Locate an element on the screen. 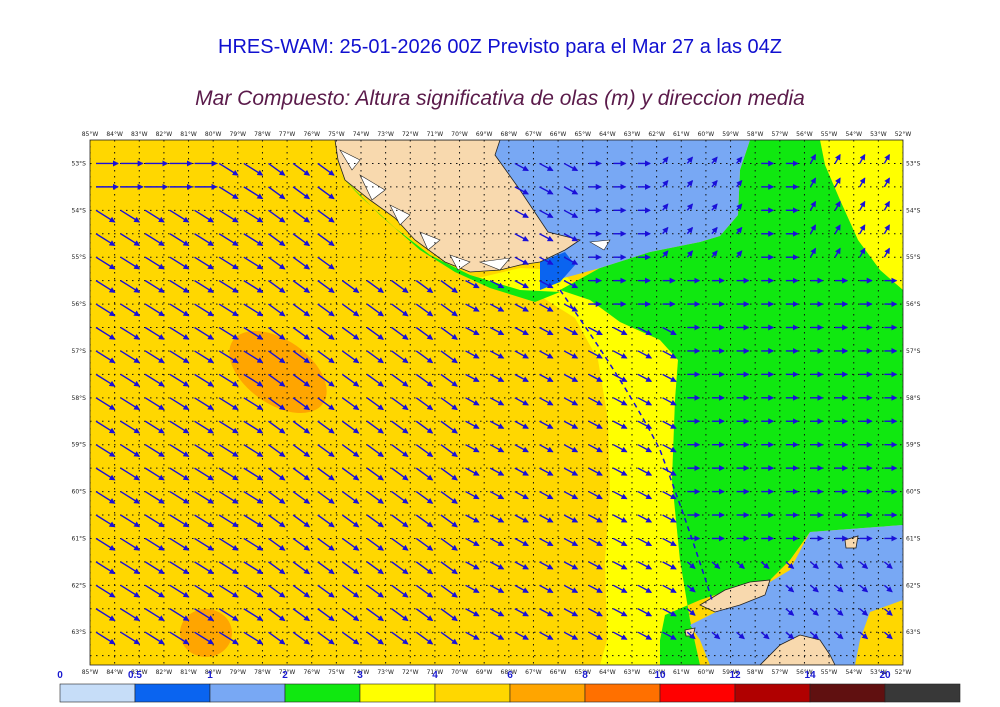 The image size is (1000, 707). lon-label-bottom: 60°W is located at coordinates (706, 672).